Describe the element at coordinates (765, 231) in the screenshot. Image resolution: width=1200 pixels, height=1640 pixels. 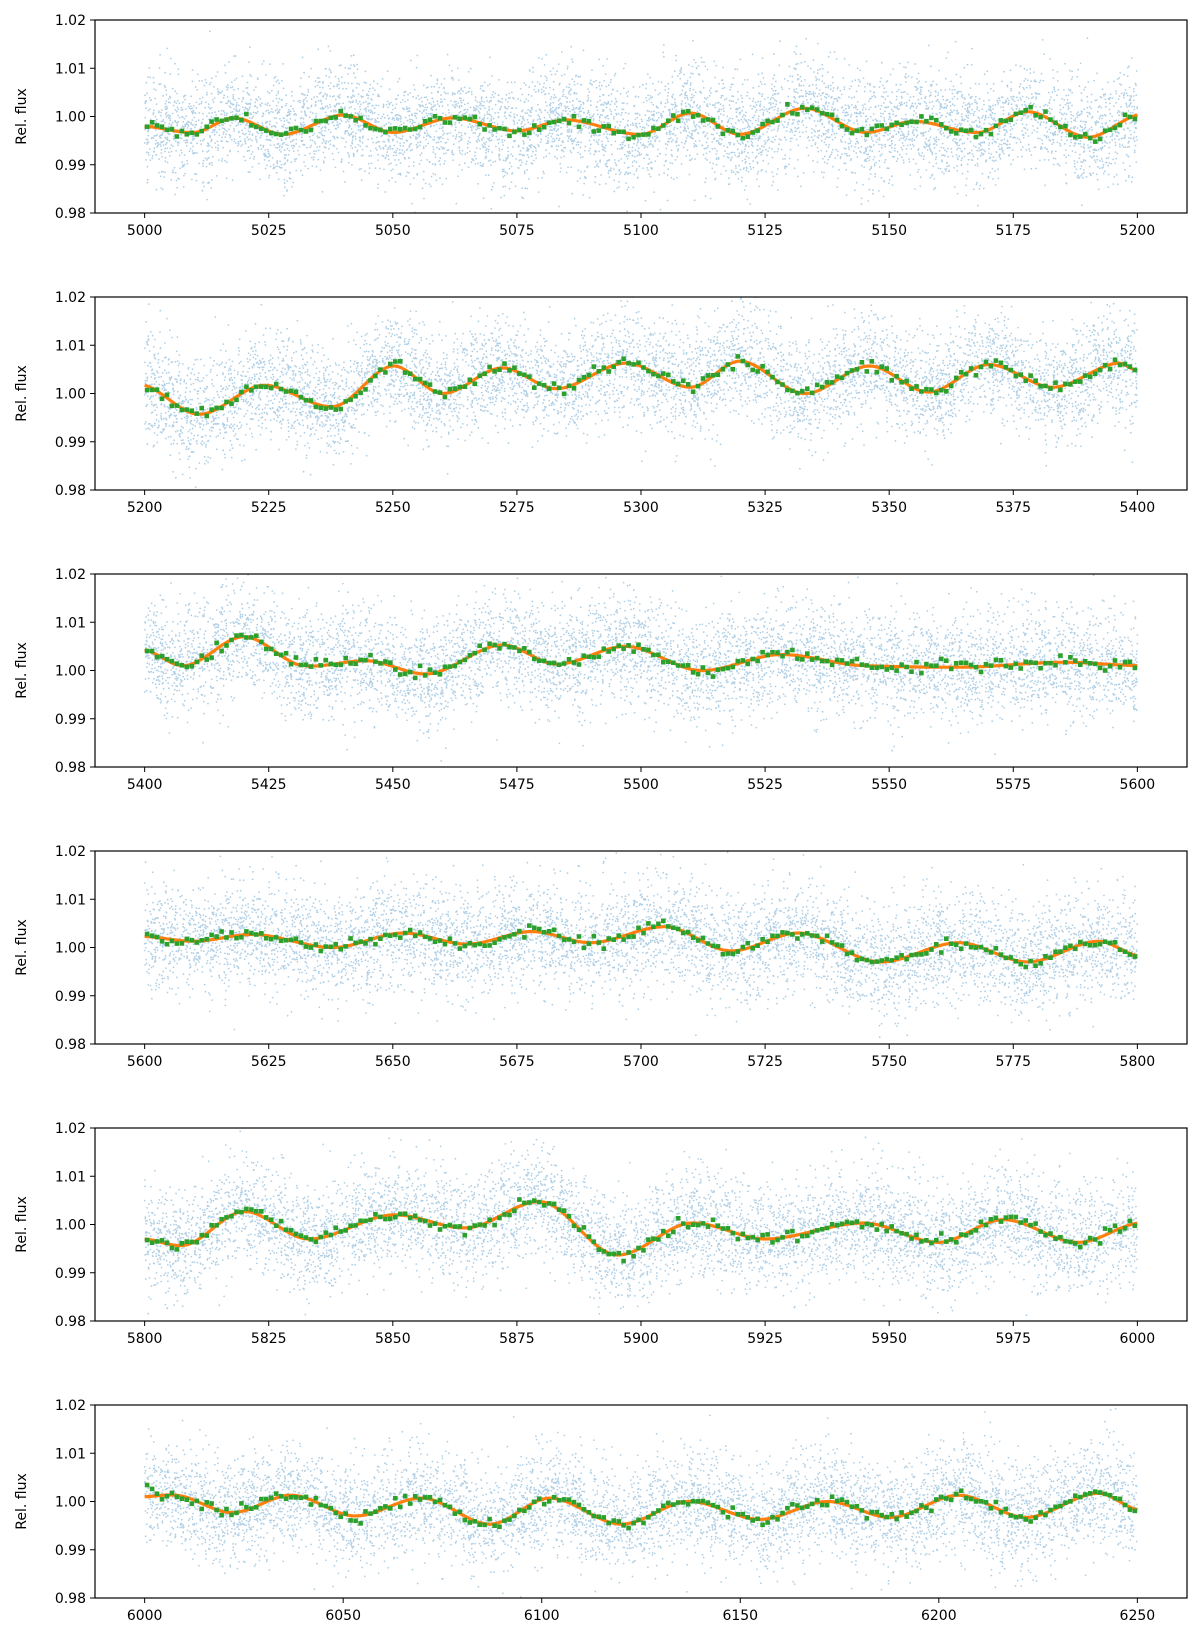
I see `x-tick-label: 5125` at that location.